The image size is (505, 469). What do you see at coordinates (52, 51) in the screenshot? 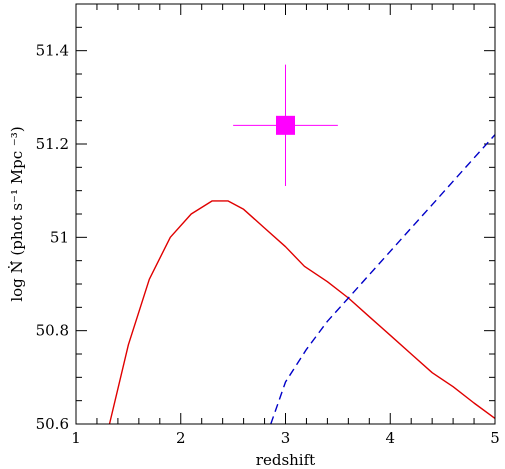
I see `y-tick-label: 51.4` at bounding box center [52, 51].